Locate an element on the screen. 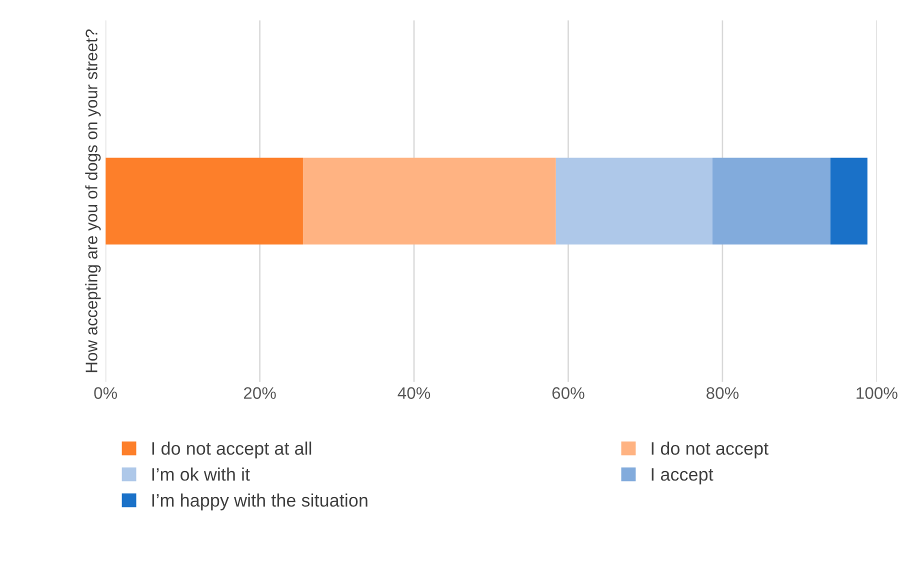  legend-label: I accept is located at coordinates (683, 476).